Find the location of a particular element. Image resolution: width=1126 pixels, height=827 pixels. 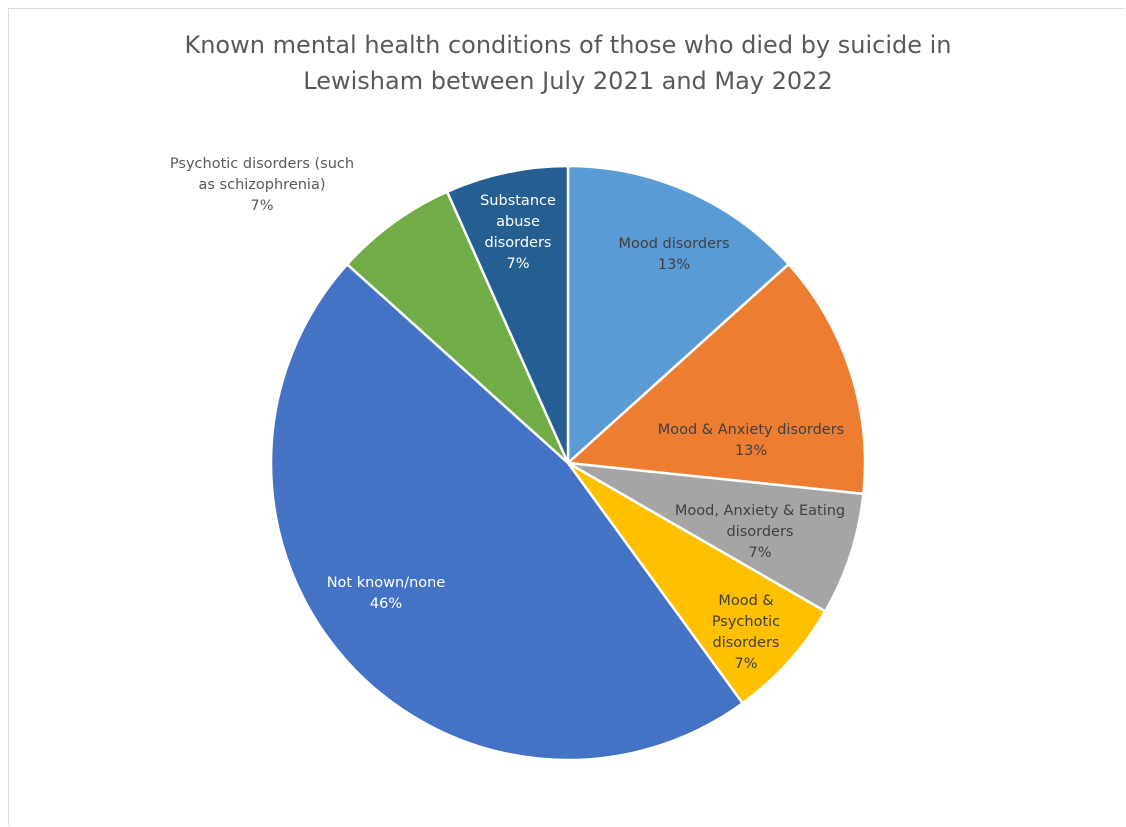

slice-value-label-2: 7% is located at coordinates (759, 553).